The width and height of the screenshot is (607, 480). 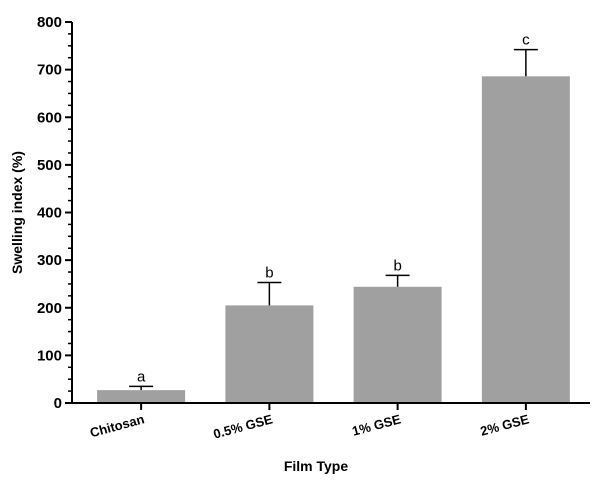 I want to click on x-category-label: Chitosan, so click(x=117, y=425).